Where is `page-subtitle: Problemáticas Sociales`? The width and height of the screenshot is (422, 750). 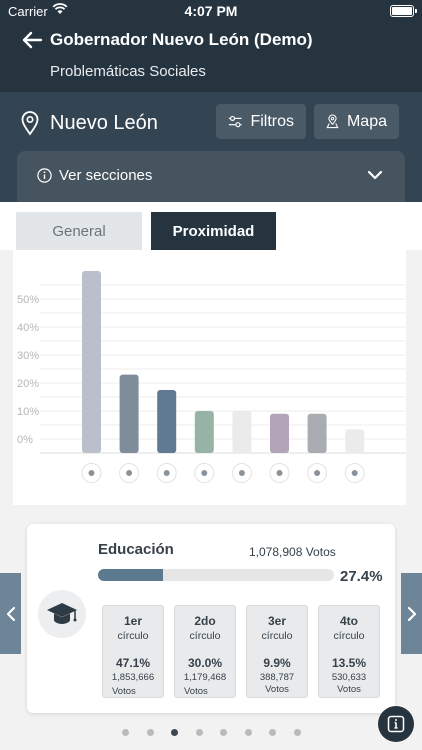 page-subtitle: Problemáticas Sociales is located at coordinates (128, 71).